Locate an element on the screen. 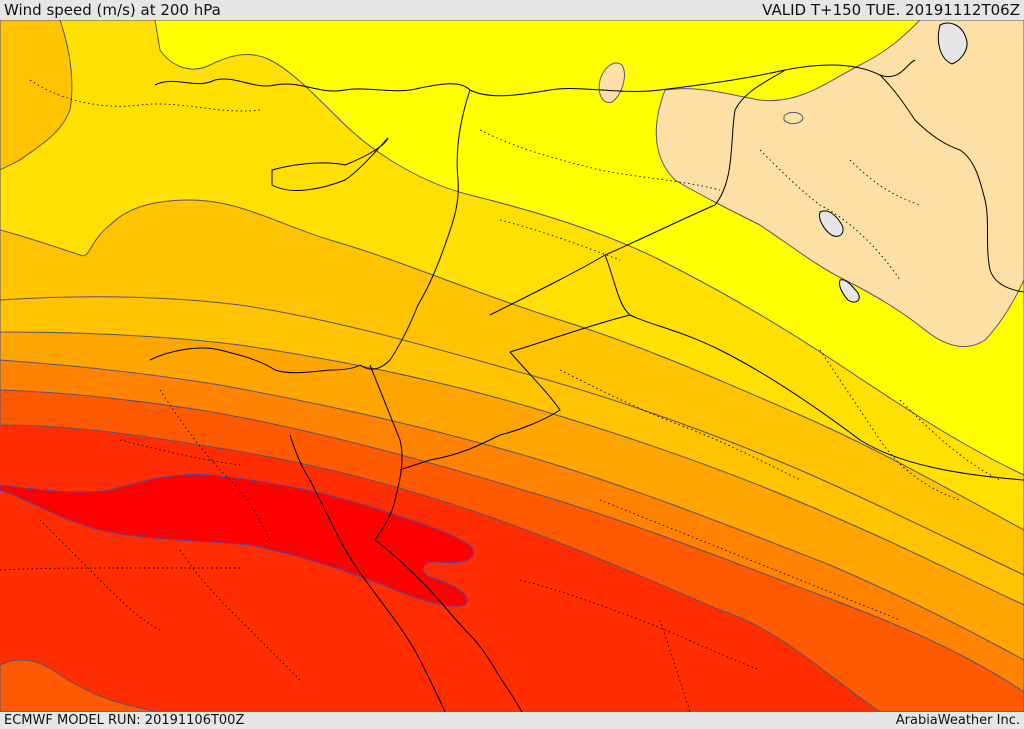 The image size is (1024, 729). model-run: ECMWF MODEL RUN: 20191106T00Z is located at coordinates (124, 720).